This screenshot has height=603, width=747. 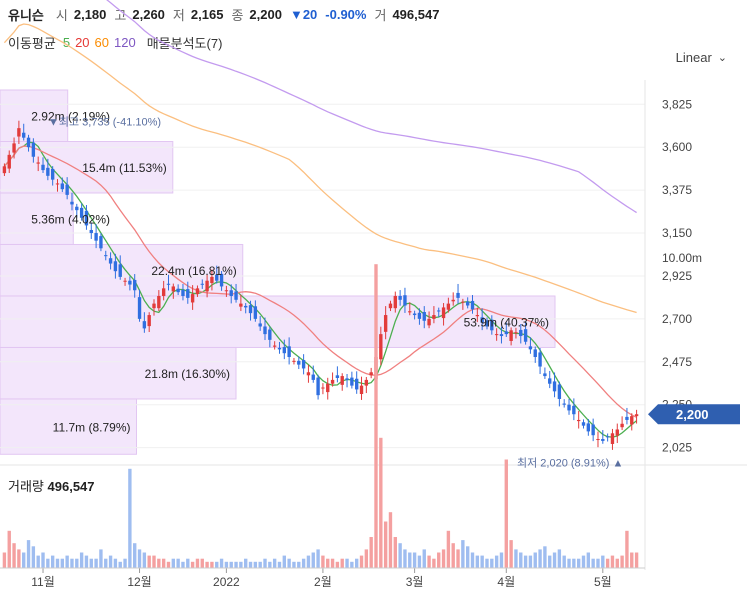 I want to click on y-tick-label: 2,475, so click(x=677, y=362).